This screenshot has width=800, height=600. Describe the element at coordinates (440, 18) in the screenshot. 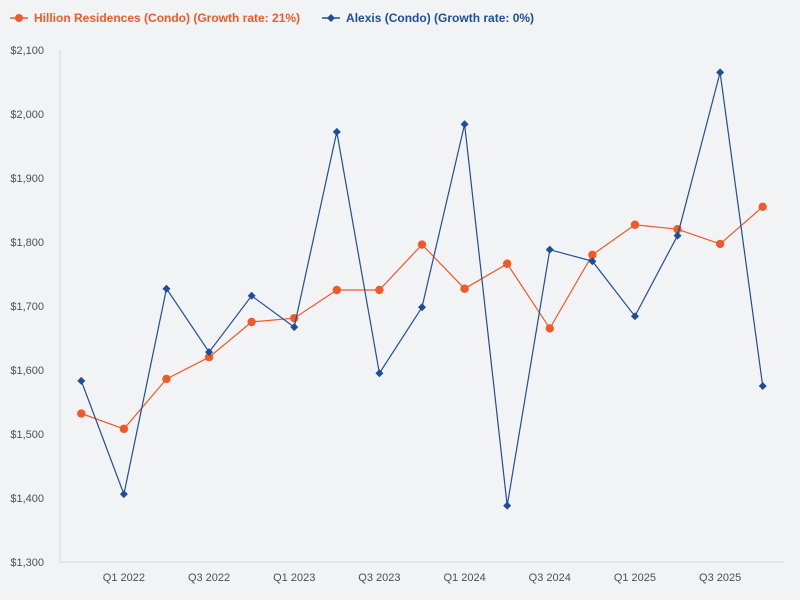

I see `legend-label-alexis: Alexis (Condo) (Growth rate: 0%)` at that location.